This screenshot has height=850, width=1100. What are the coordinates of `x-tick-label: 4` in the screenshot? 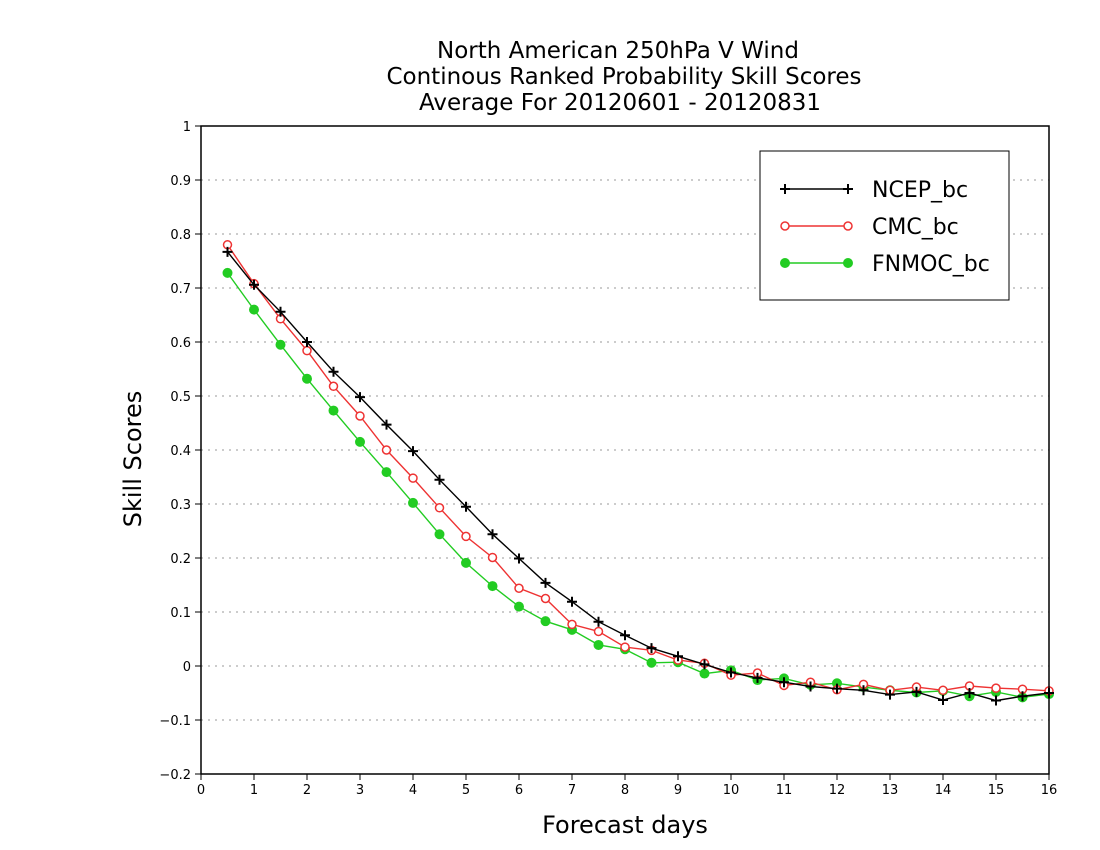 It's located at (413, 790).